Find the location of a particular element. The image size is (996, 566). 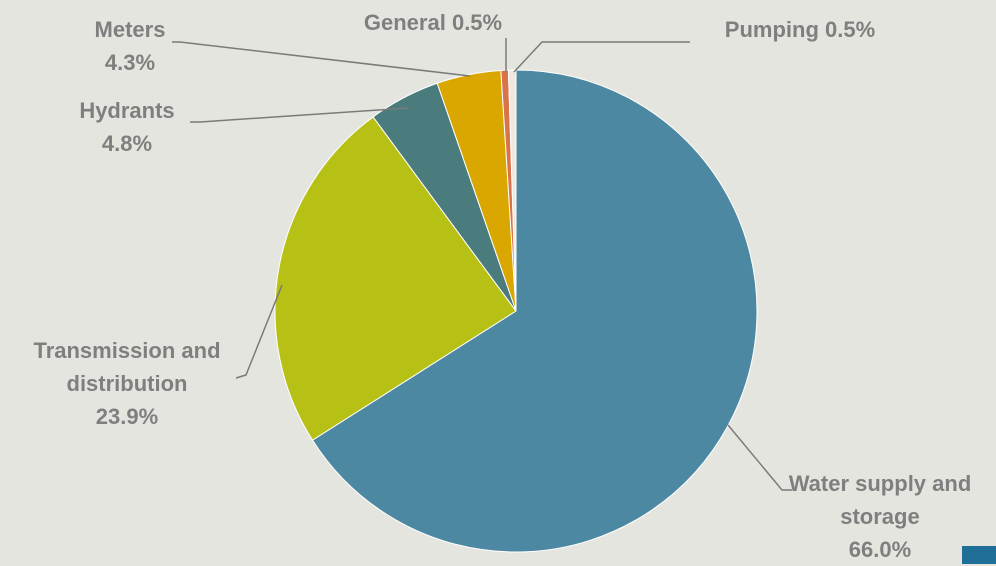

value-label: 23.9% is located at coordinates (127, 416).